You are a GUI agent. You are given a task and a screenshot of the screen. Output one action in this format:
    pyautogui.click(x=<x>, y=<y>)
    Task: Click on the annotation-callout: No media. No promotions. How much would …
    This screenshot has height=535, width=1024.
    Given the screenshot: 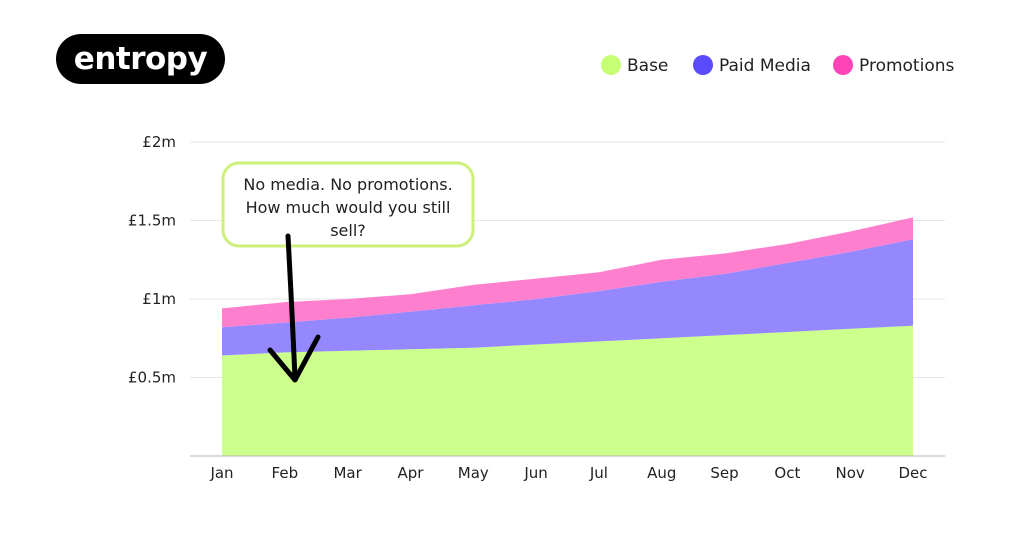 What is the action you would take?
    pyautogui.click(x=348, y=272)
    